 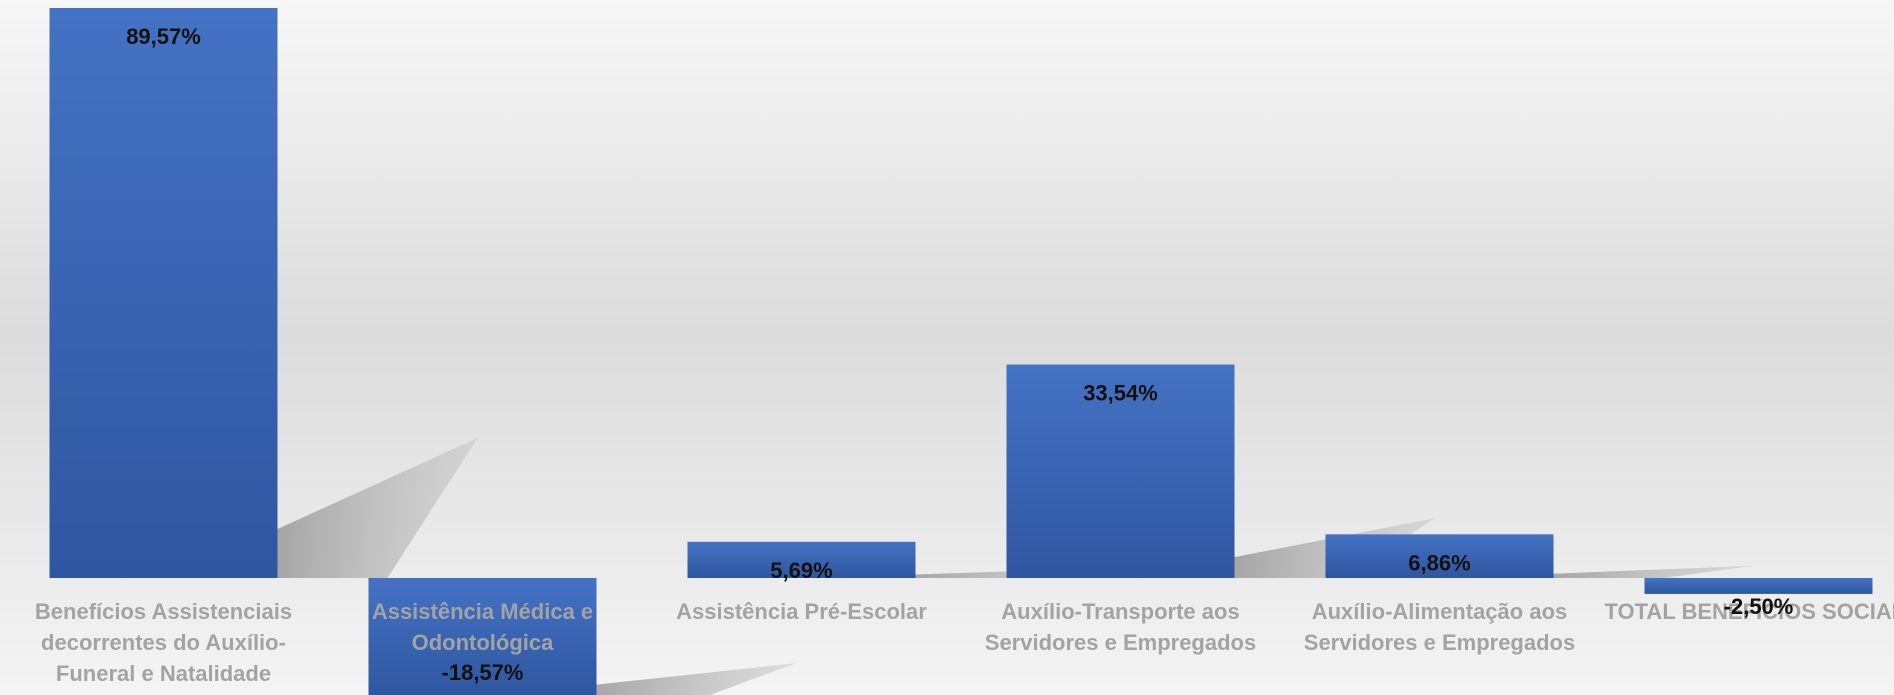 What do you see at coordinates (163, 36) in the screenshot?
I see `data-label: 89,57%` at bounding box center [163, 36].